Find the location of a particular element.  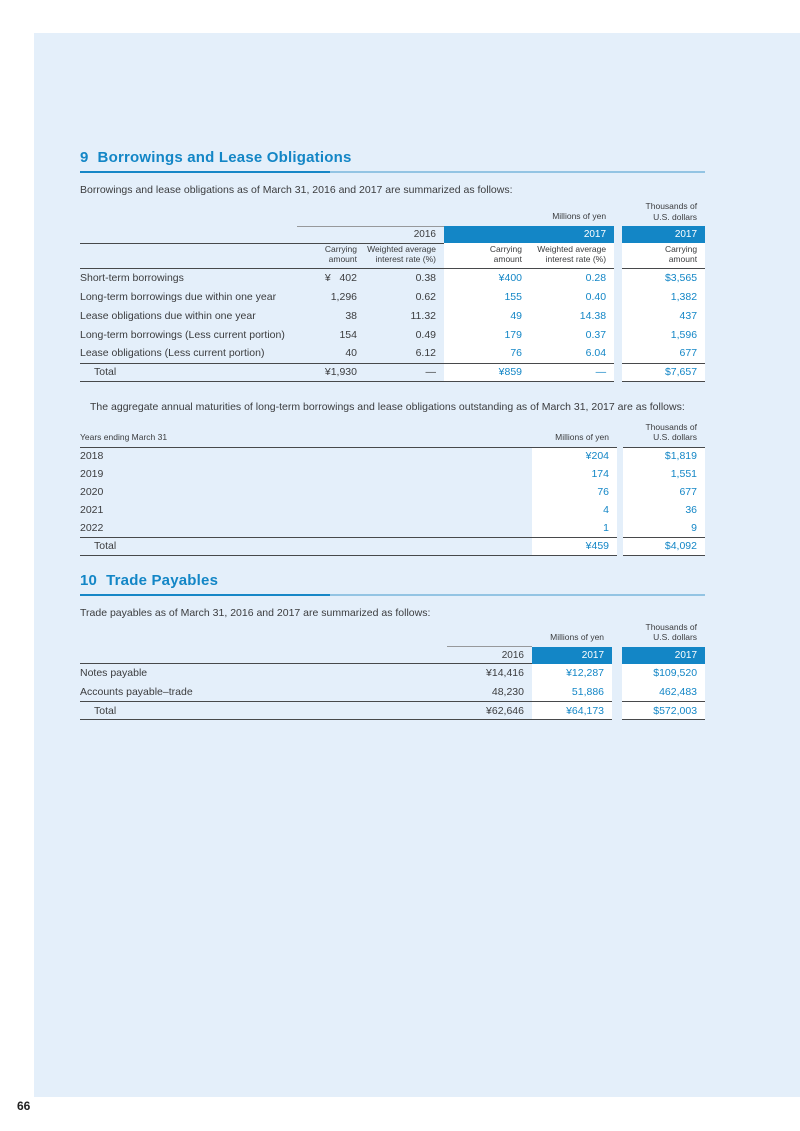

cell-value: 1,382 is located at coordinates (664, 296).